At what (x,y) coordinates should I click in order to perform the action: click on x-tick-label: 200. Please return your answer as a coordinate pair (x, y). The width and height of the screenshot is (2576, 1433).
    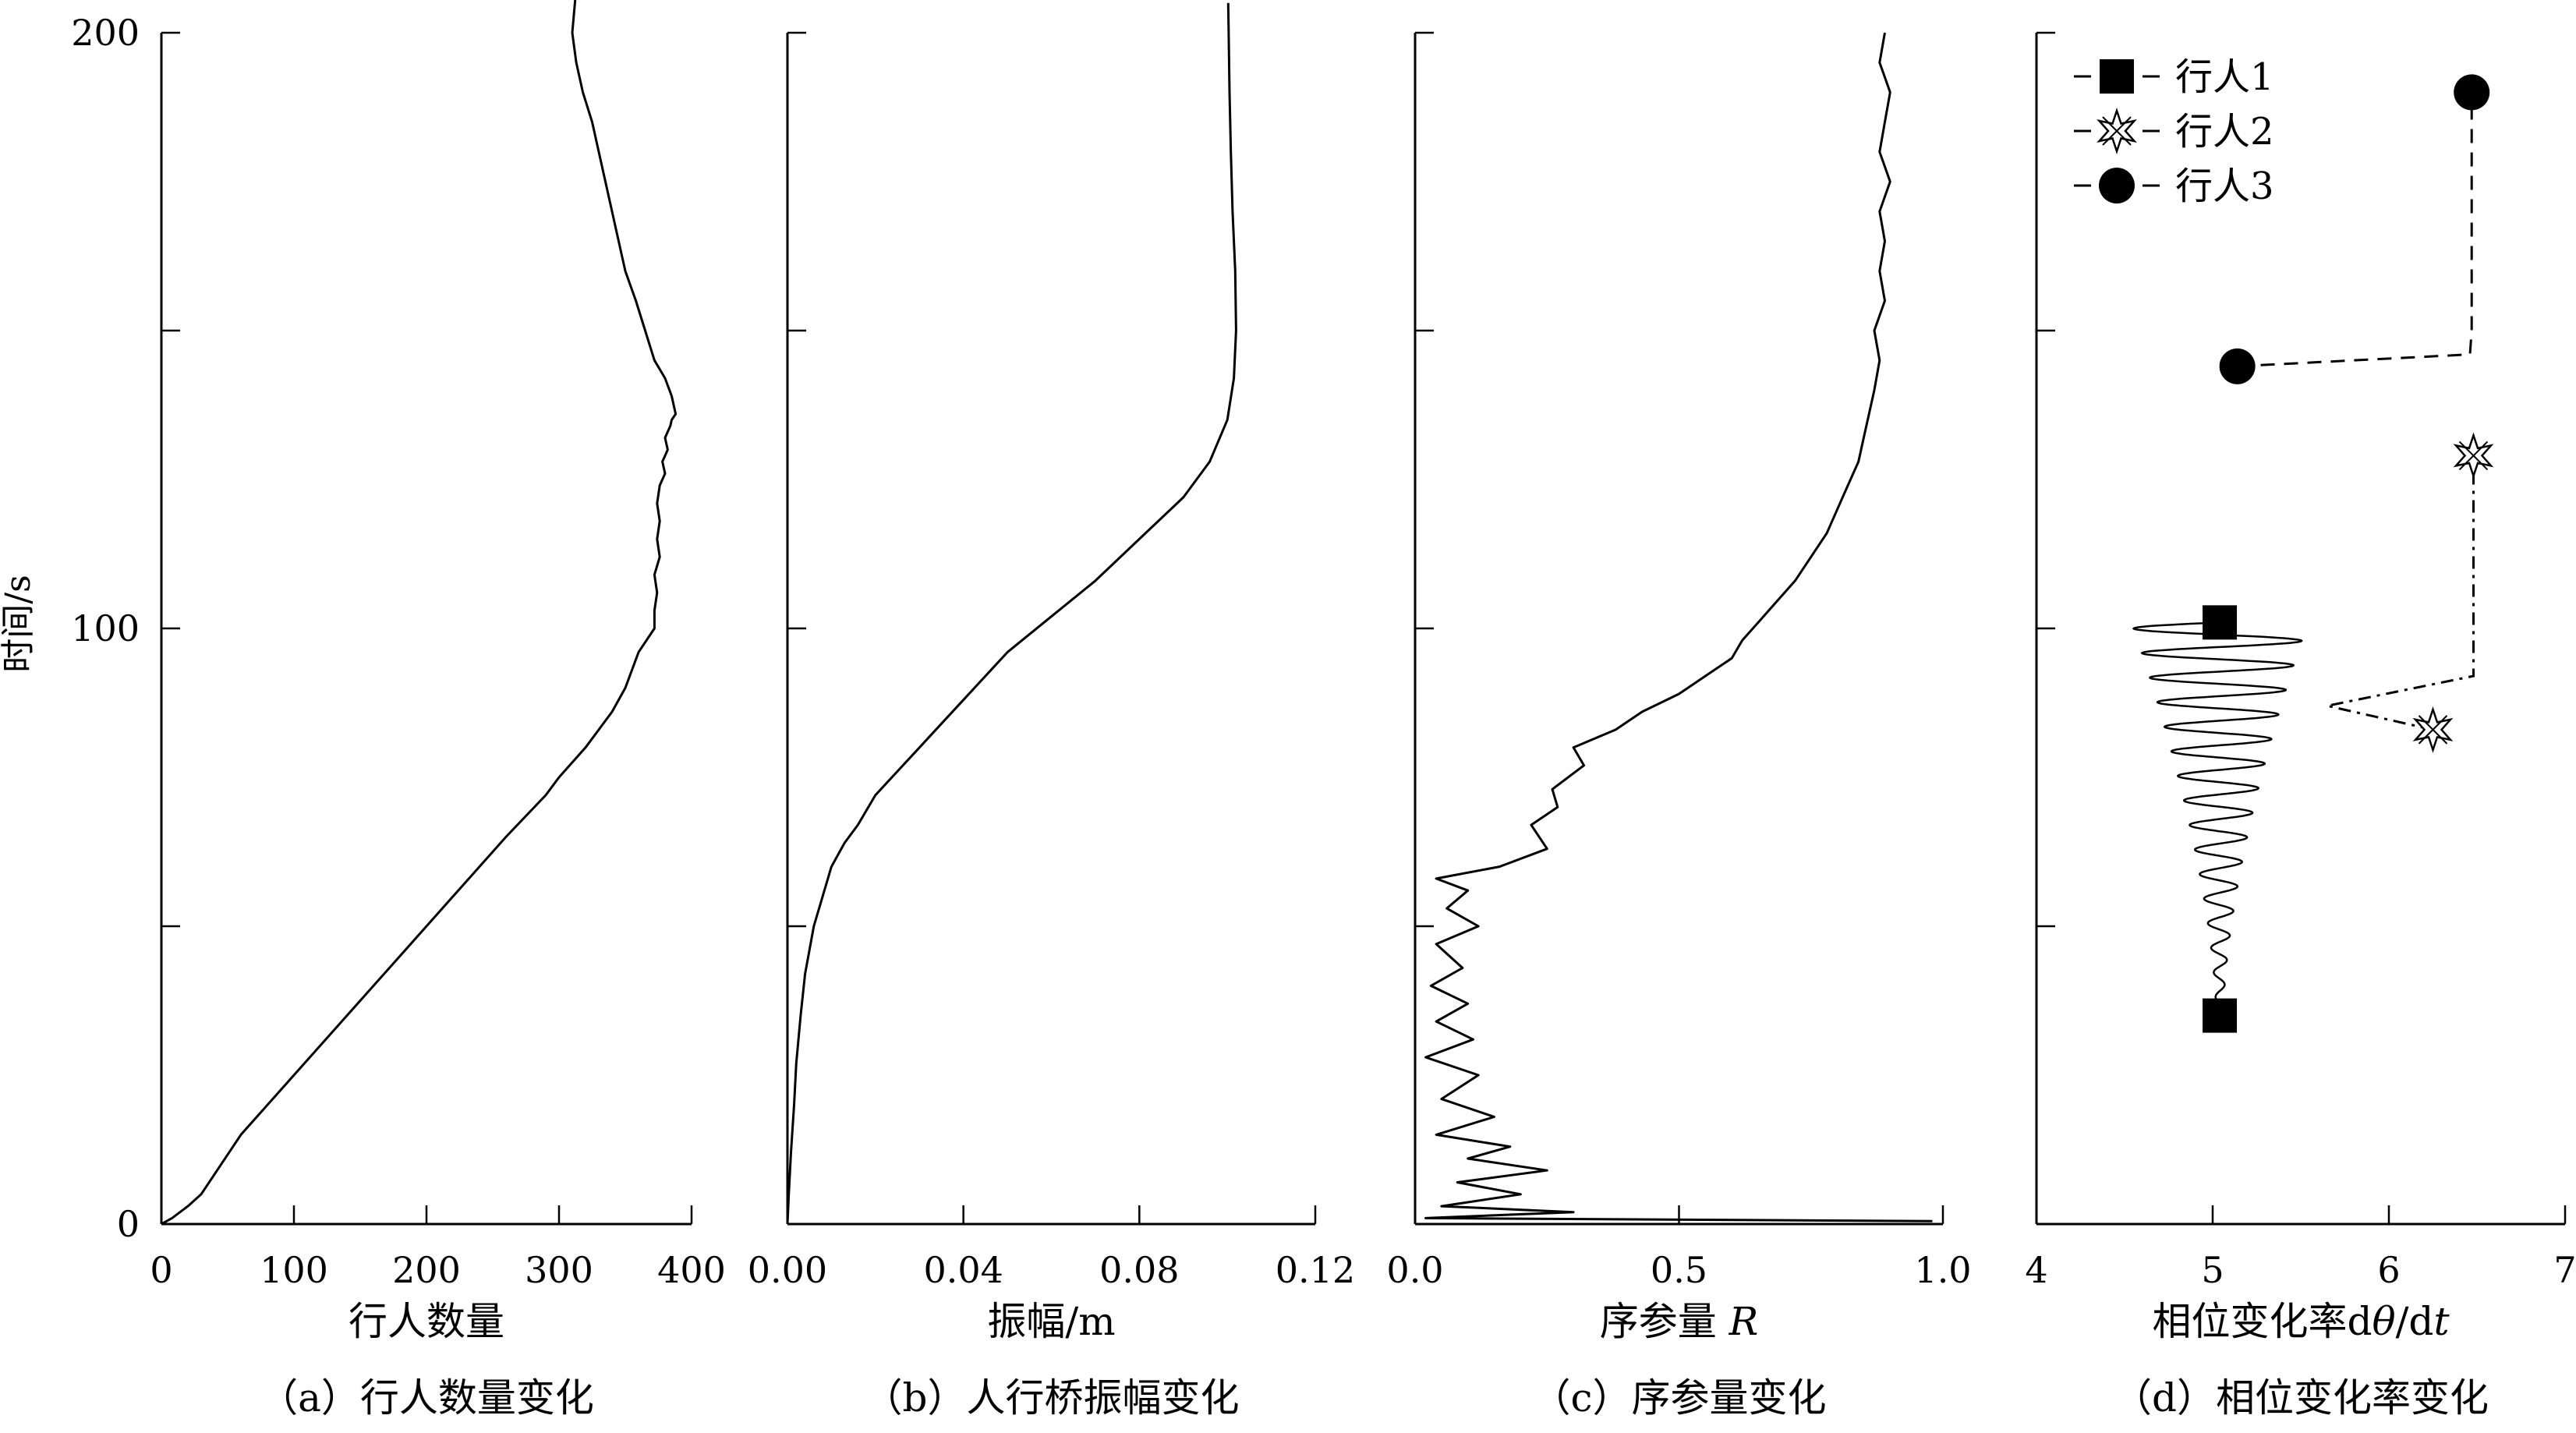
    Looking at the image, I should click on (426, 1270).